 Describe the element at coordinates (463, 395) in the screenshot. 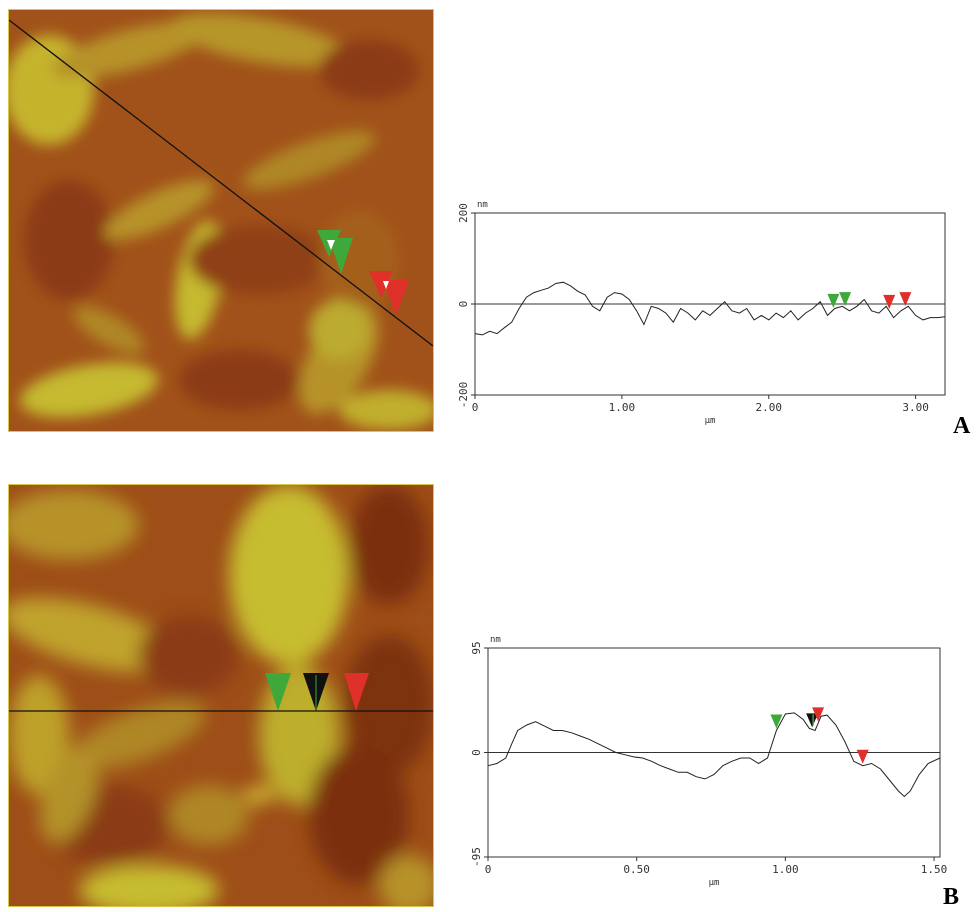

I see `y-tick-label: -200` at that location.